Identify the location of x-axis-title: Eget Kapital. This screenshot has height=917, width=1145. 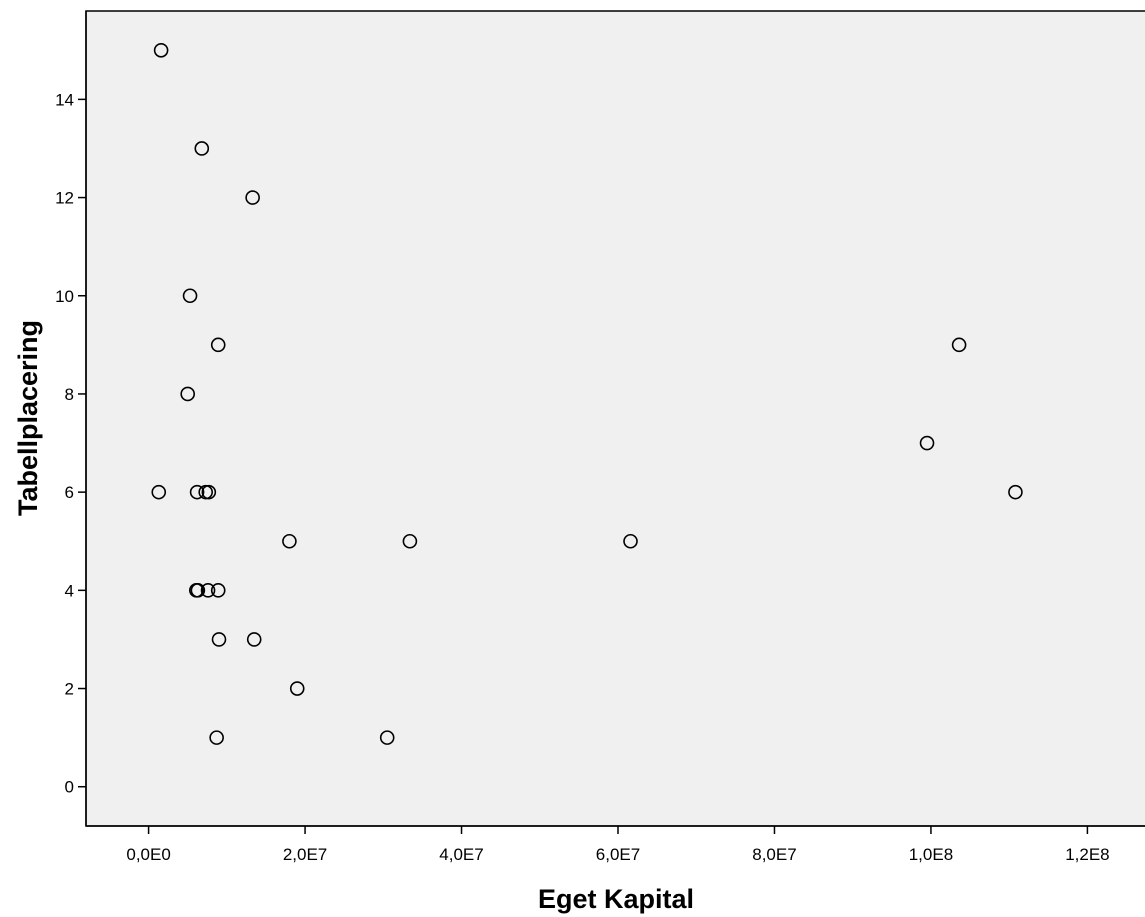
(616, 899).